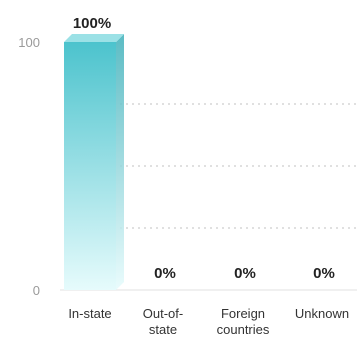  I want to click on x-tick-label-line: In-state, so click(89, 313).